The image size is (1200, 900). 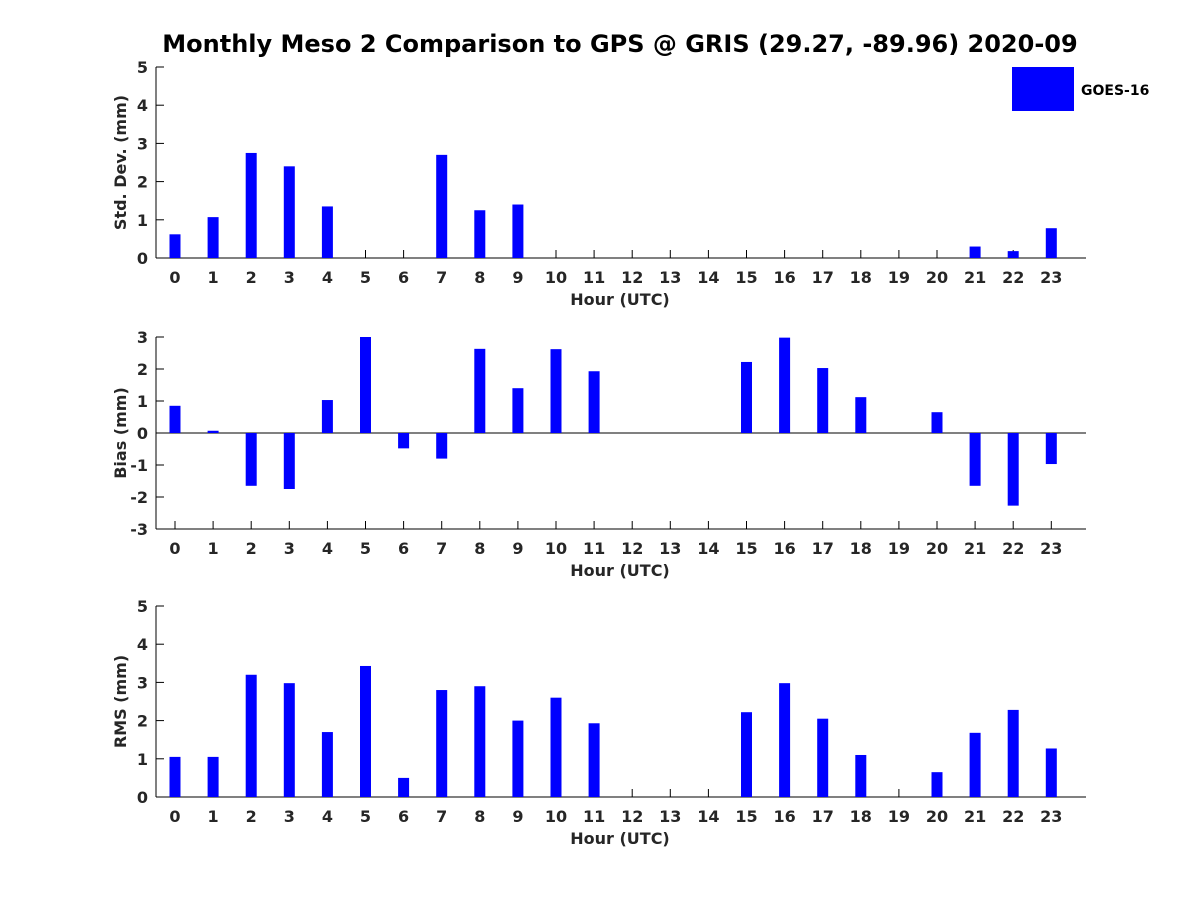 I want to click on y-axis-label: Bias (mm), so click(x=120, y=433).